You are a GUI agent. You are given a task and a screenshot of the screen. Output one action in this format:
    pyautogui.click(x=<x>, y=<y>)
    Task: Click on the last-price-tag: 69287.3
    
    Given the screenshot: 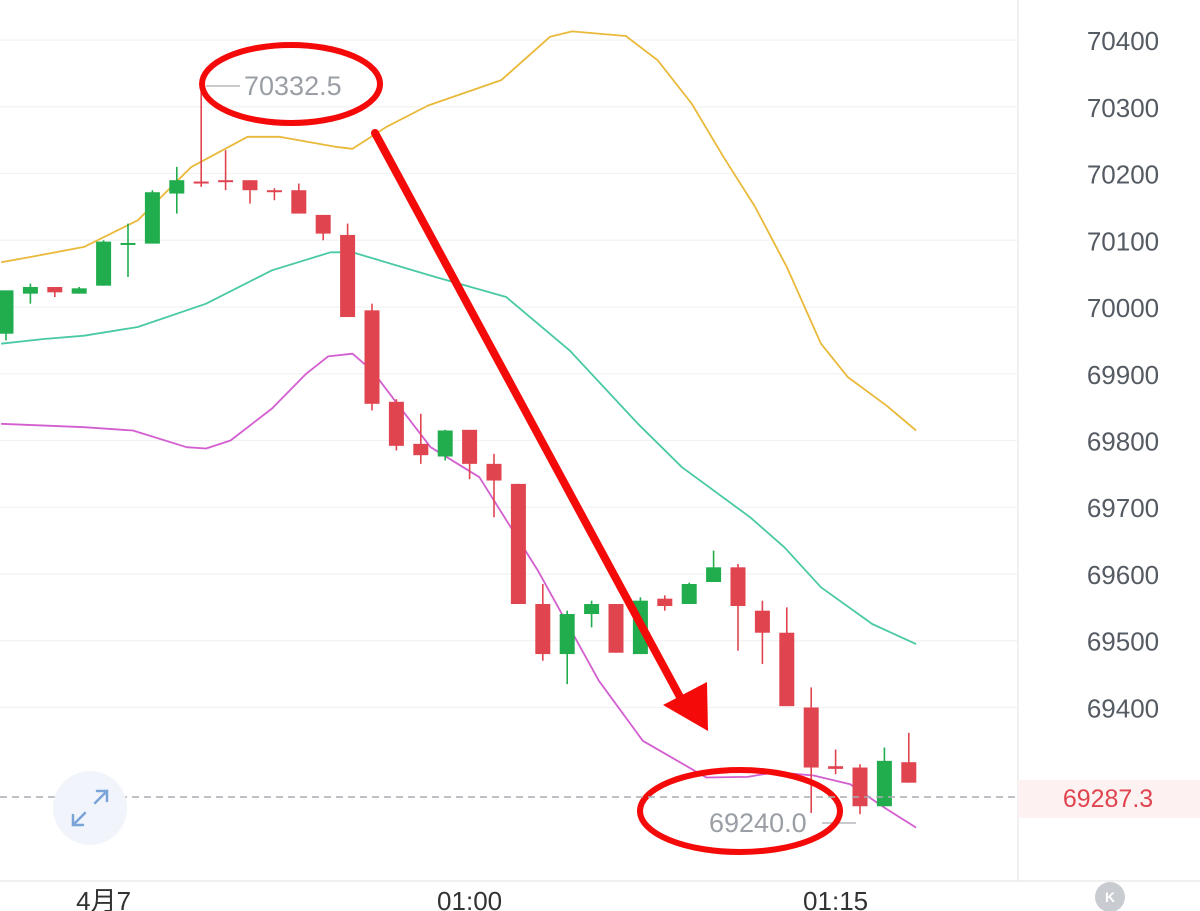 What is the action you would take?
    pyautogui.click(x=1108, y=799)
    